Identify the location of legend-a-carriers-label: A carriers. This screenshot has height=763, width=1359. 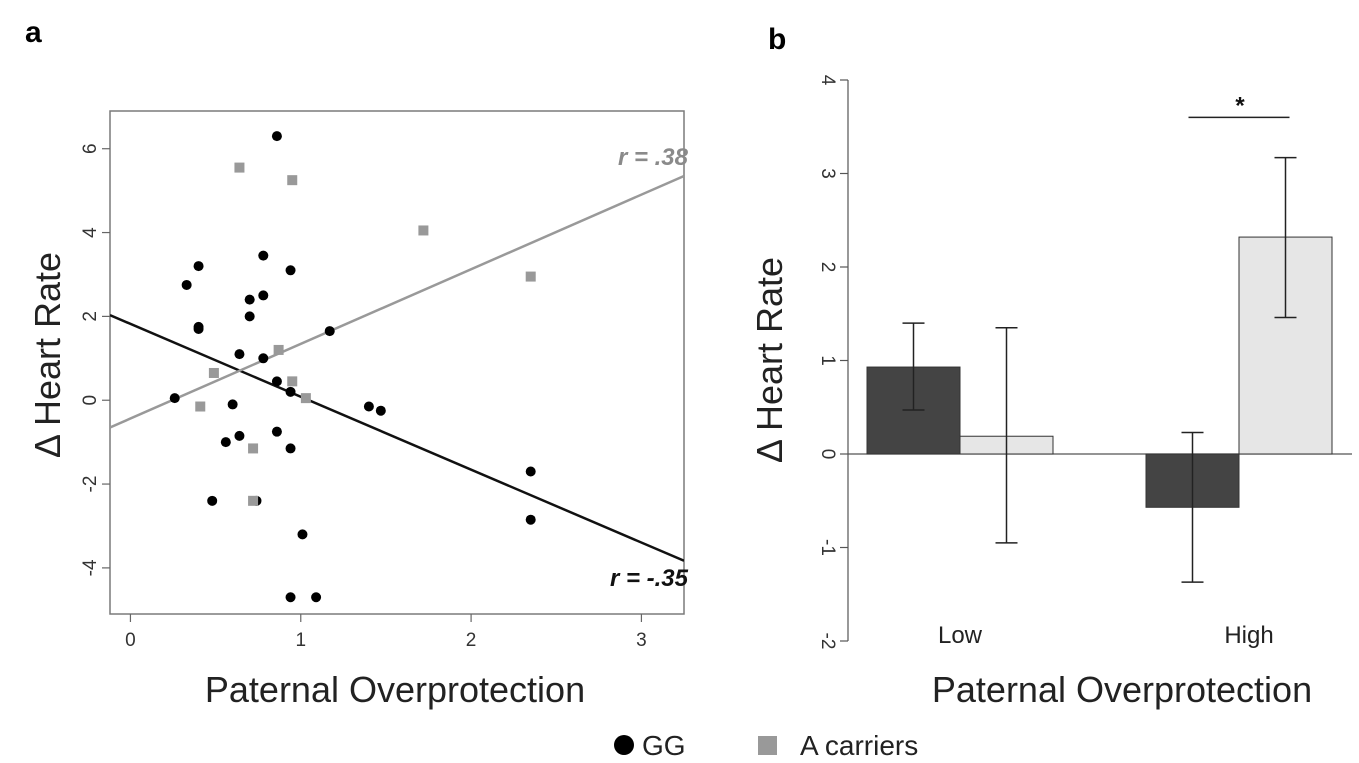
(859, 745).